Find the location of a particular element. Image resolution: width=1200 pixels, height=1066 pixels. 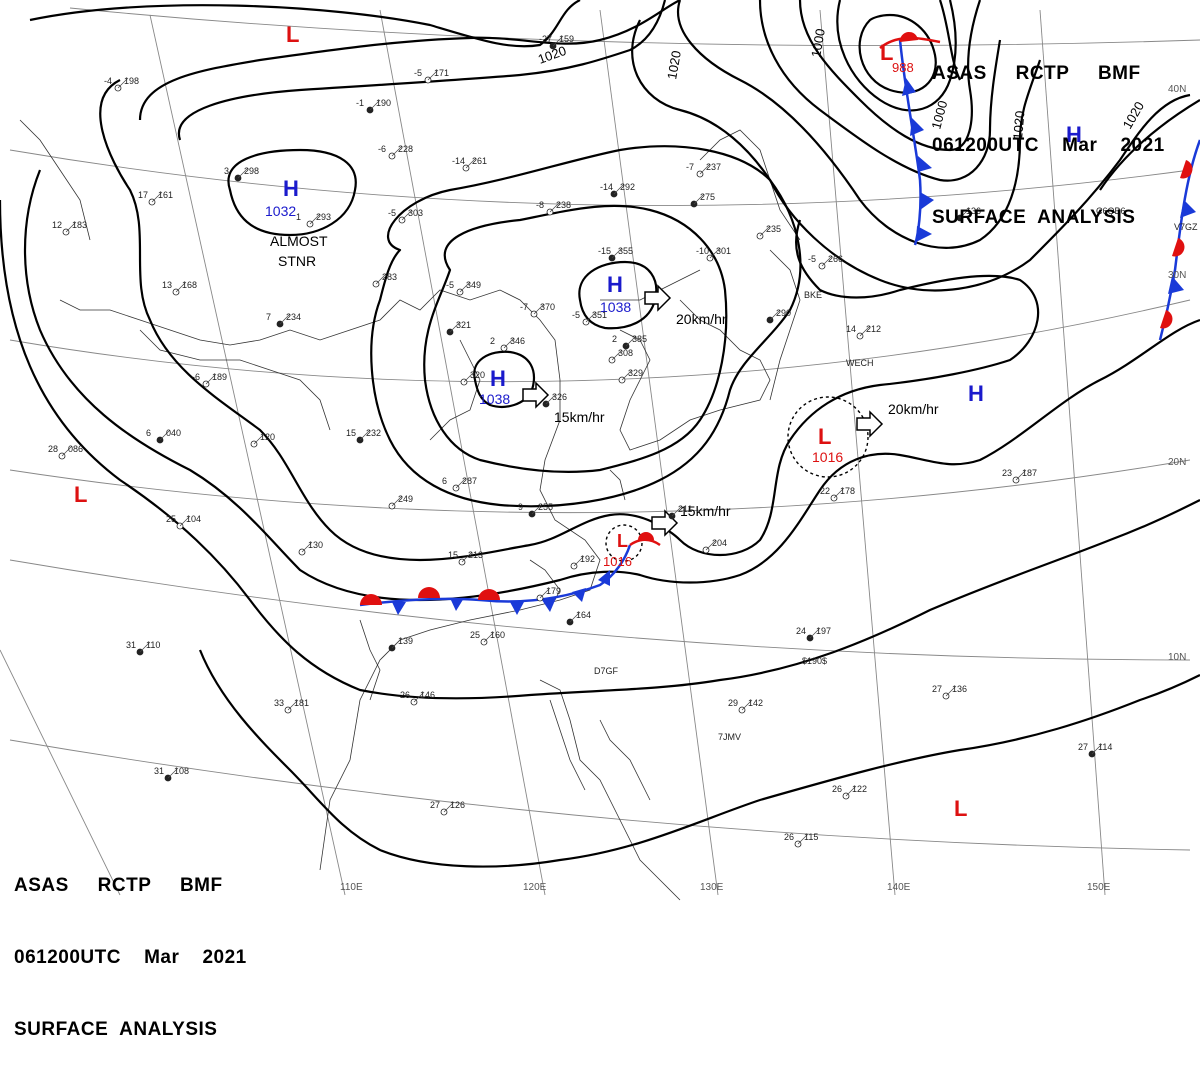

cold-front-ne is located at coordinates (910, 138).